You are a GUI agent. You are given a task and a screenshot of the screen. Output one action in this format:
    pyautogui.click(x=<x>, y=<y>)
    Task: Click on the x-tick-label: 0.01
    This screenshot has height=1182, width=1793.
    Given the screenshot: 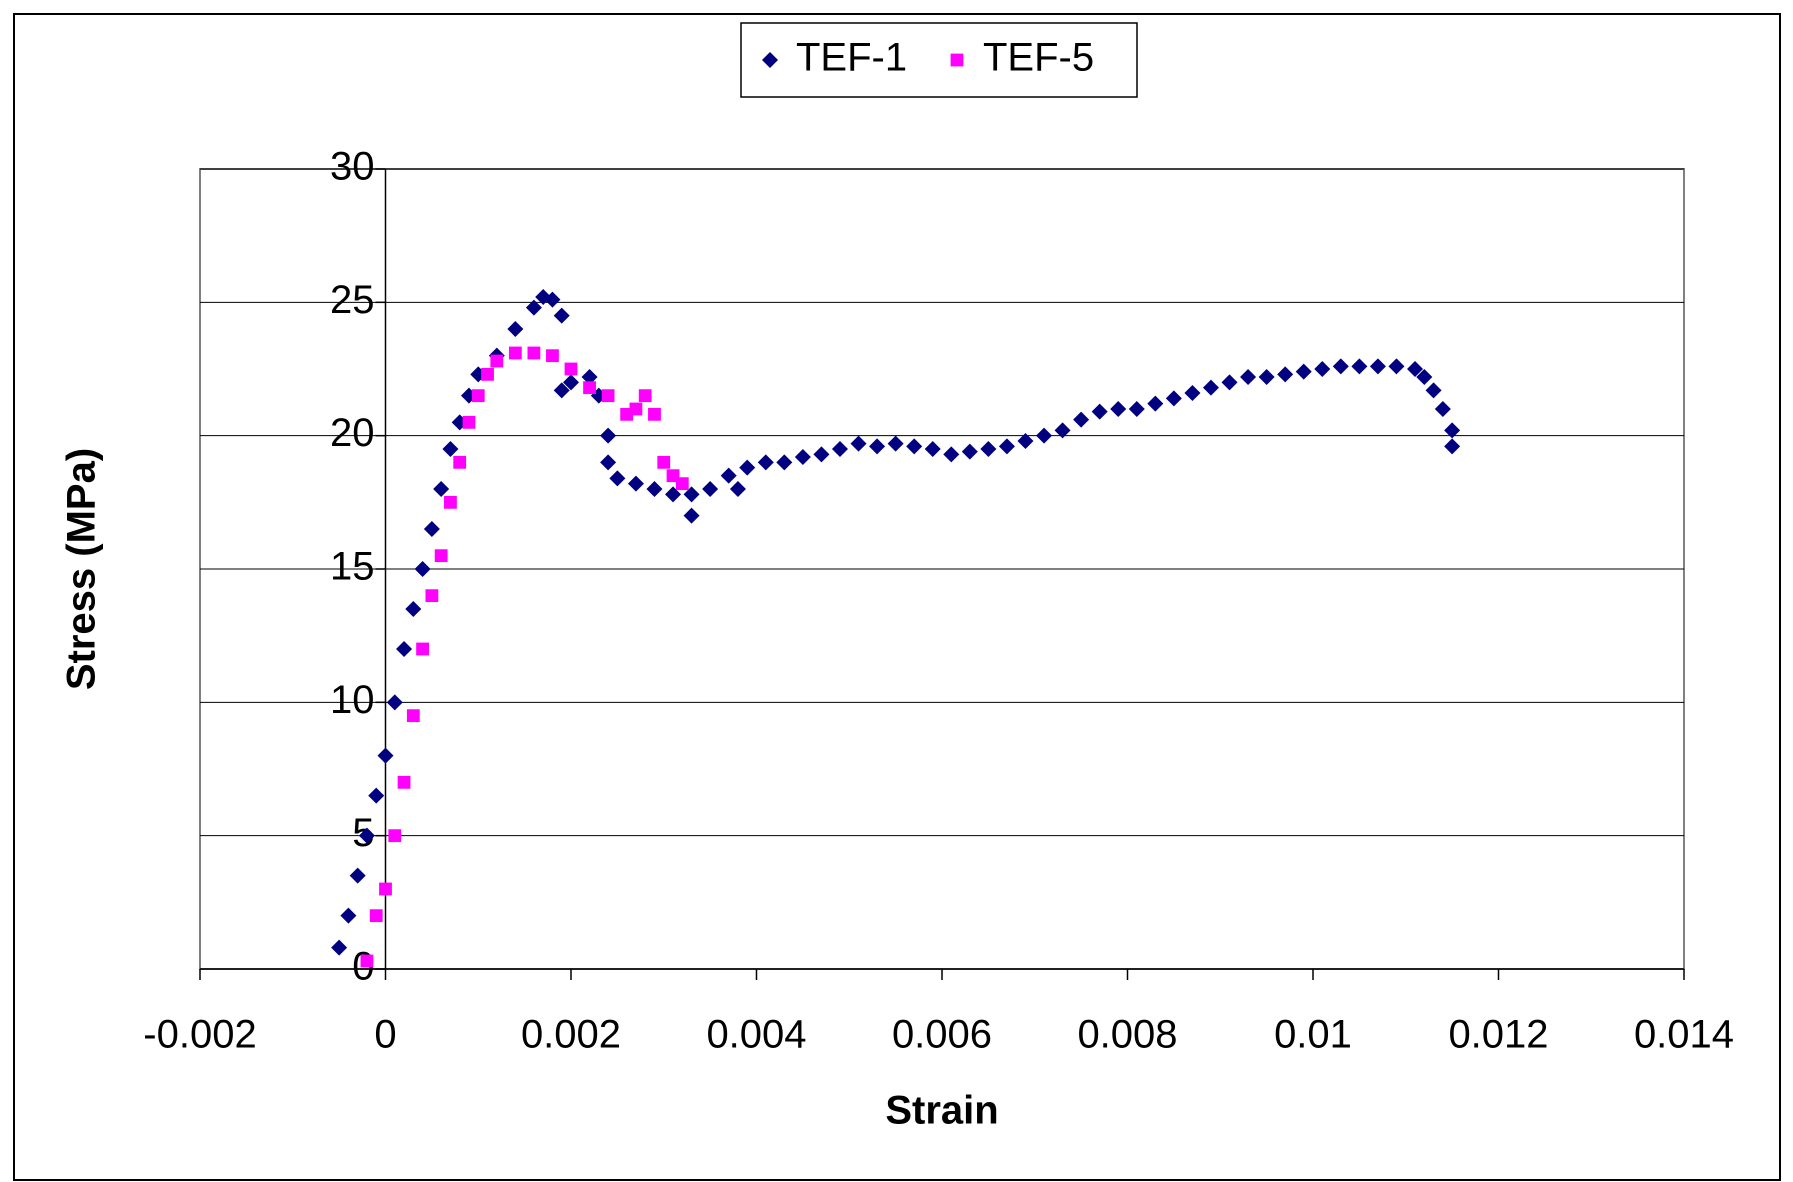 What is the action you would take?
    pyautogui.click(x=1313, y=1035)
    